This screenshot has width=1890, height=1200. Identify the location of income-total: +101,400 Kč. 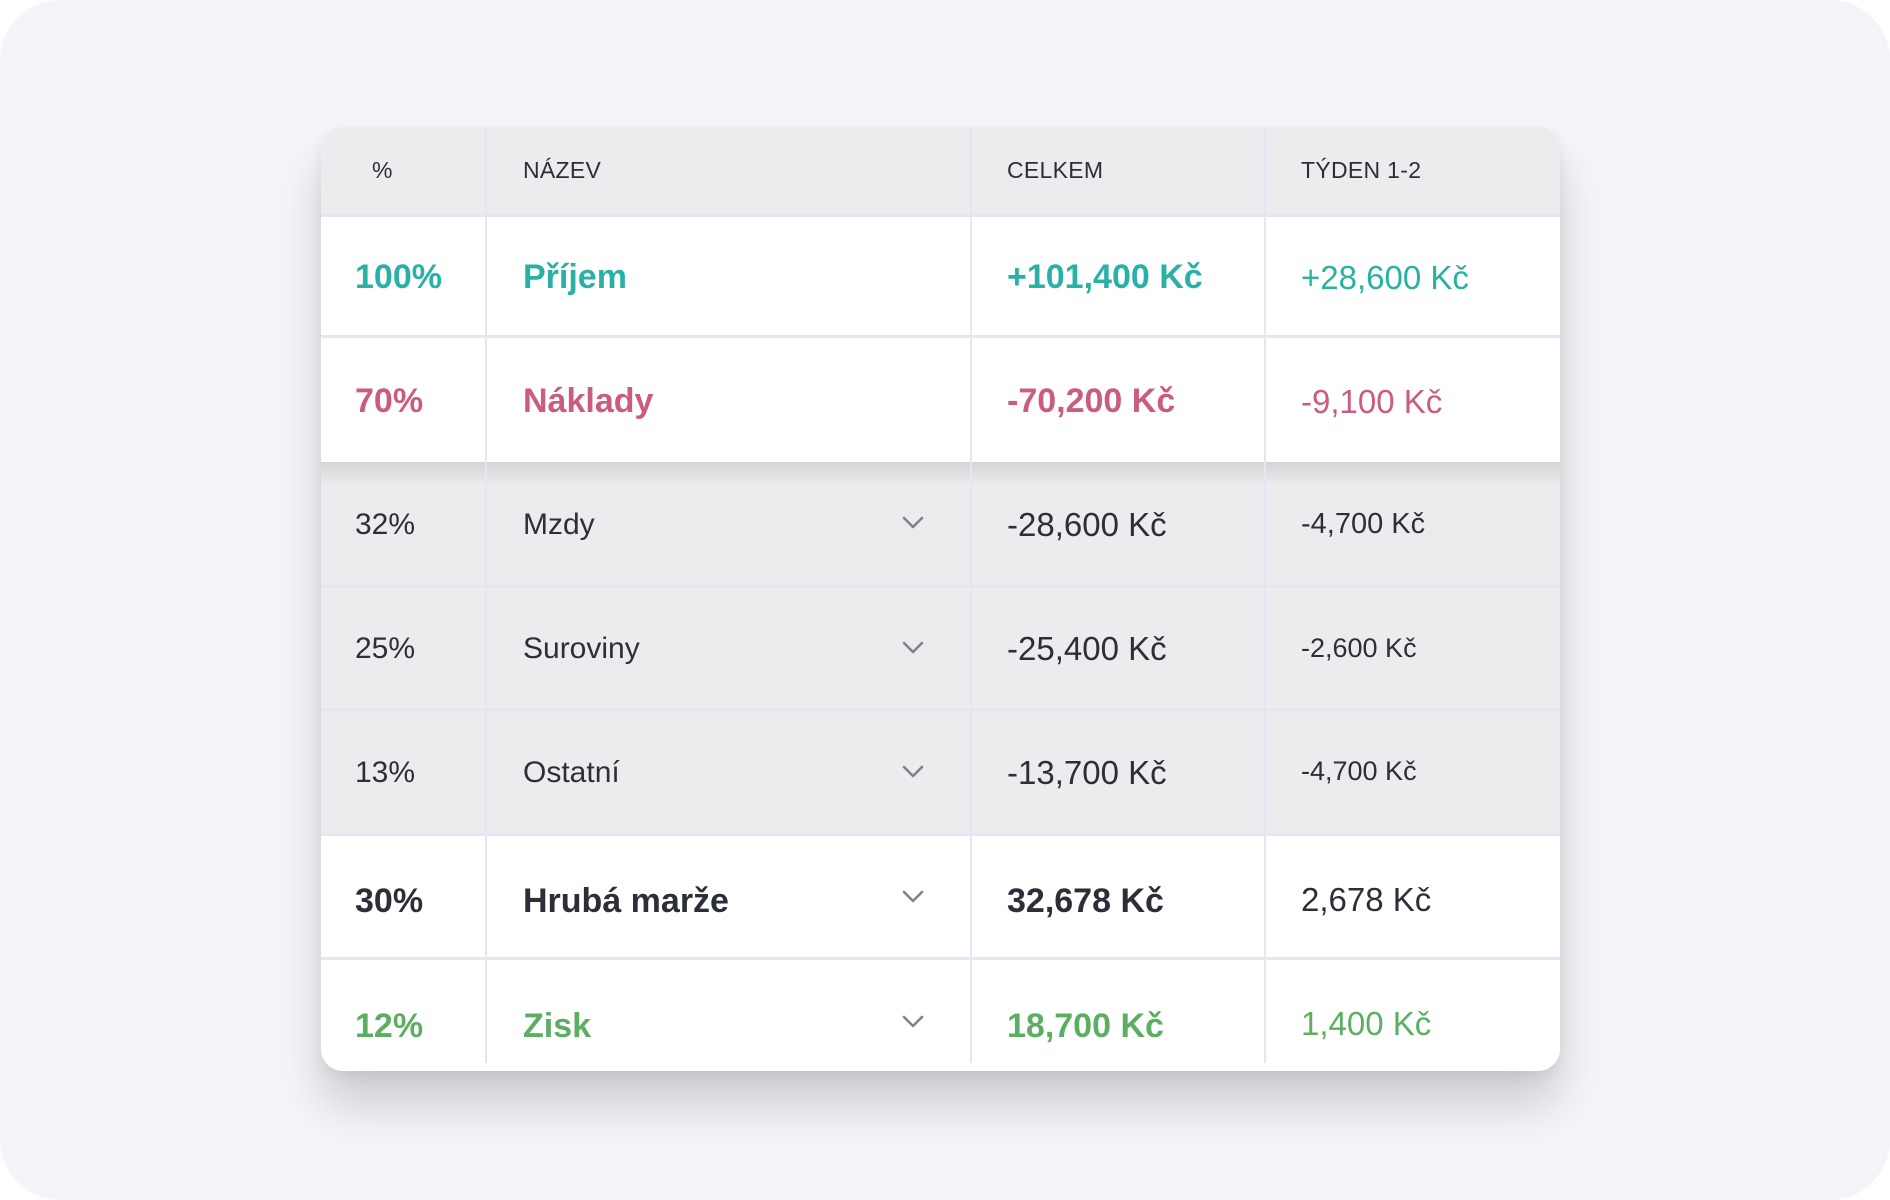
(1105, 277).